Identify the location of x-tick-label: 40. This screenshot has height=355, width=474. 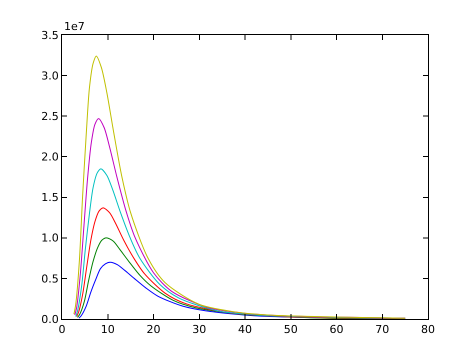
(245, 329).